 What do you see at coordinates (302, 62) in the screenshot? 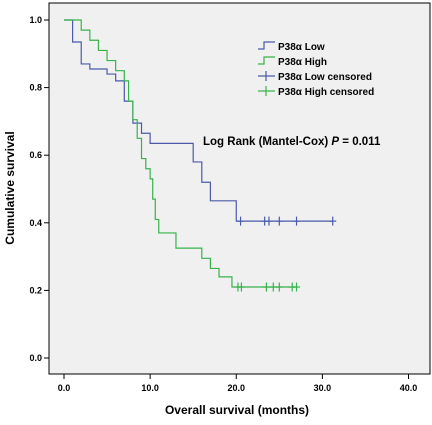
I see `legend-label-high: P38α High` at bounding box center [302, 62].